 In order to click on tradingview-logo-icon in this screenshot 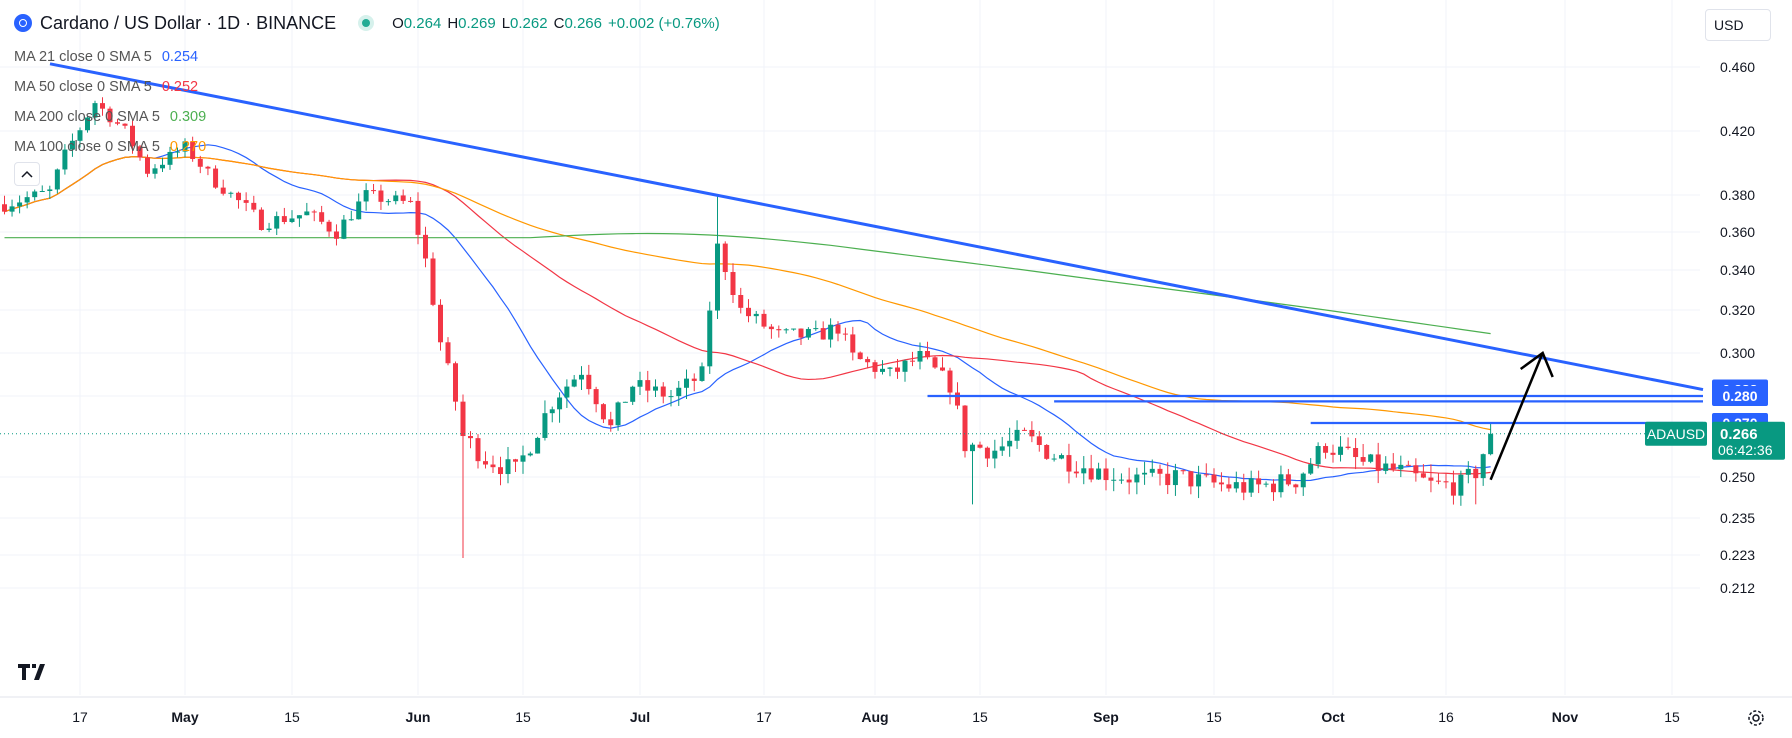, I will do `click(36, 675)`.